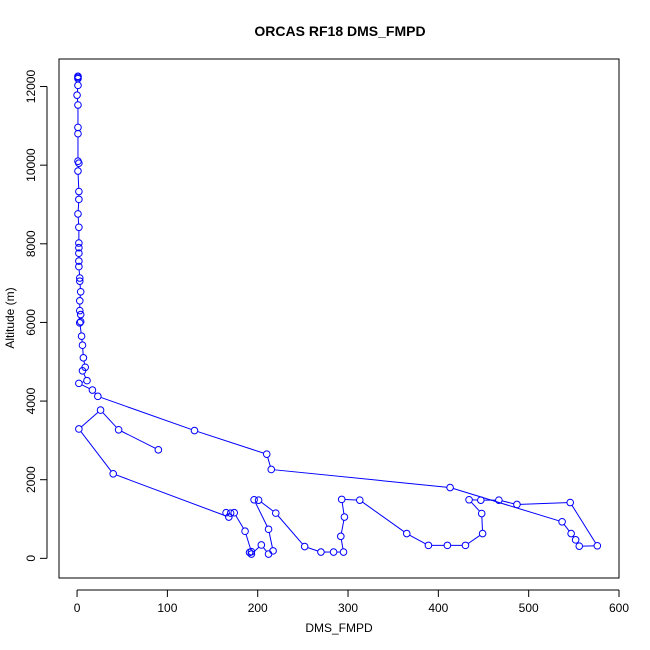 This screenshot has height=650, width=650. I want to click on x-tick-label: 500, so click(529, 608).